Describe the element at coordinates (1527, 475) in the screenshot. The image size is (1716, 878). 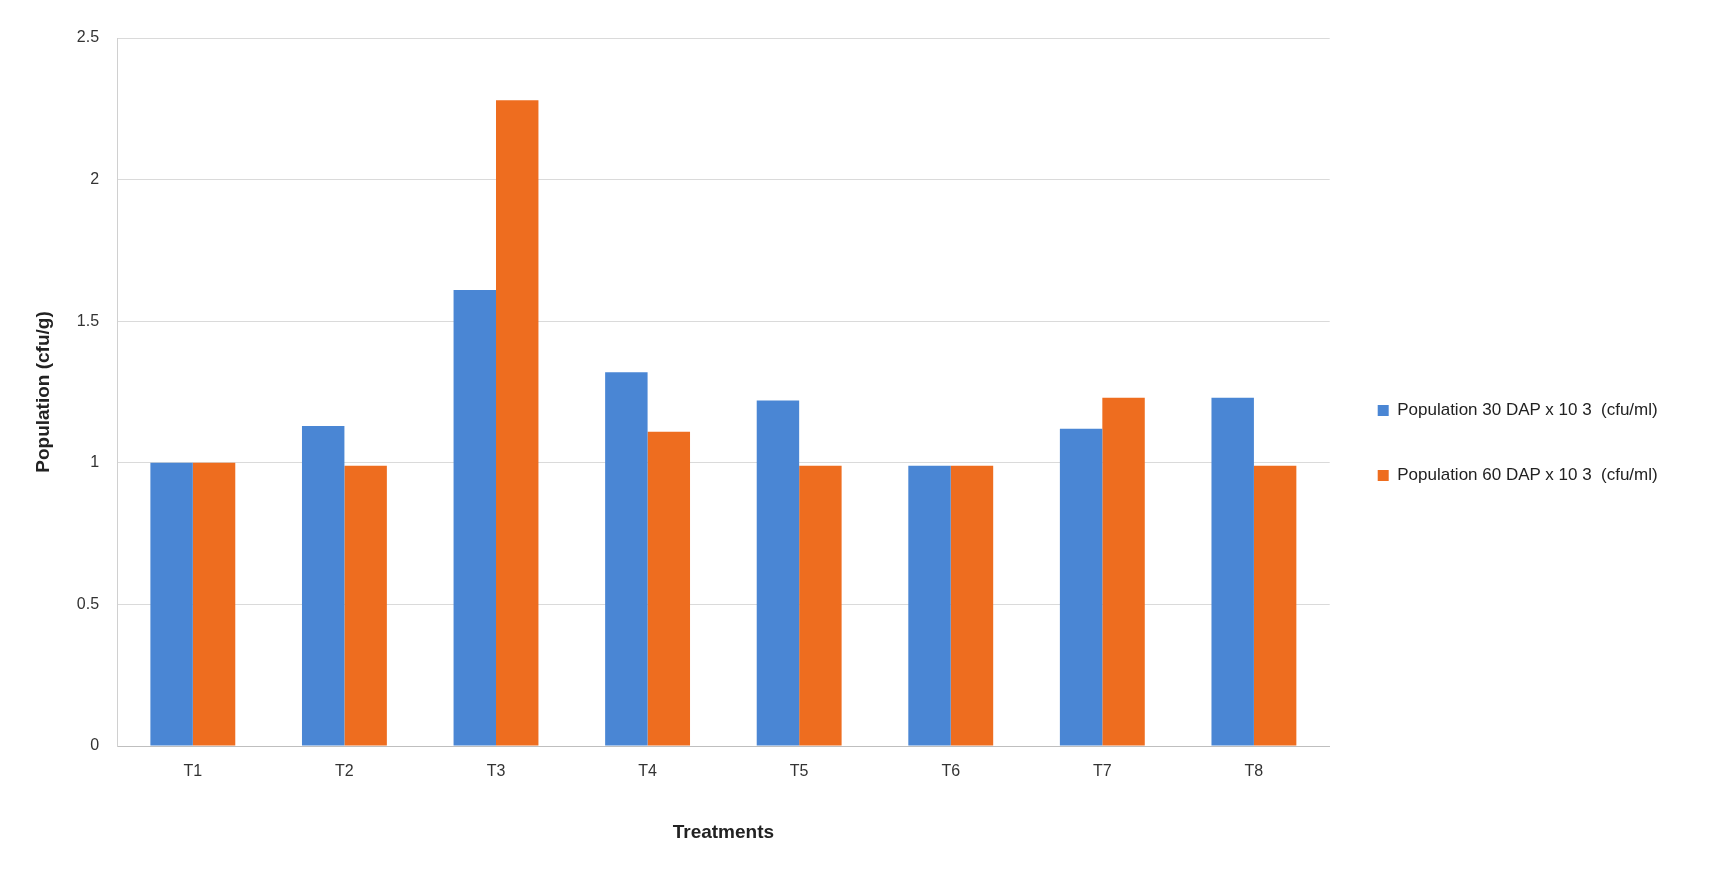
I see `legend-label: Population 60 DAP x 10 3 (cfu/ml)` at that location.